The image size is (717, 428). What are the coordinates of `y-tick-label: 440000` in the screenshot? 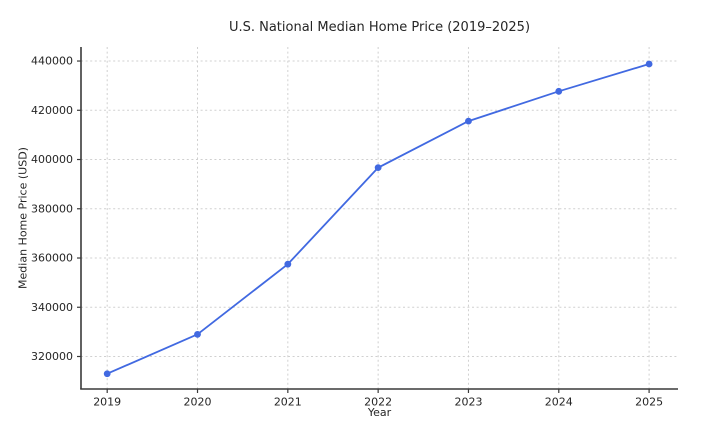 It's located at (52, 61).